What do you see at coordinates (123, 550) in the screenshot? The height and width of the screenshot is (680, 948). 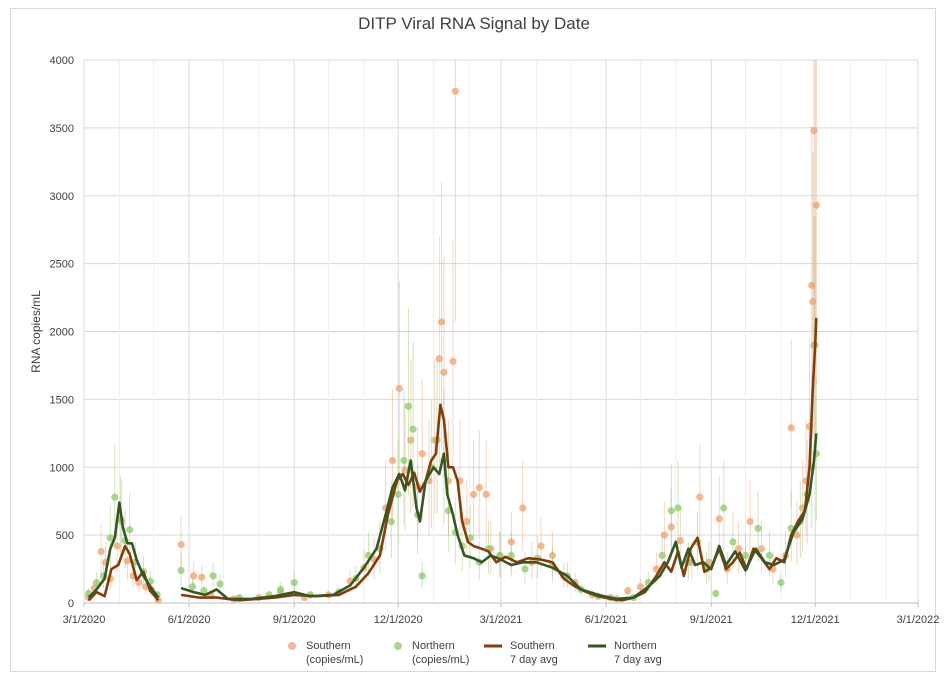 I see `series-line` at bounding box center [123, 550].